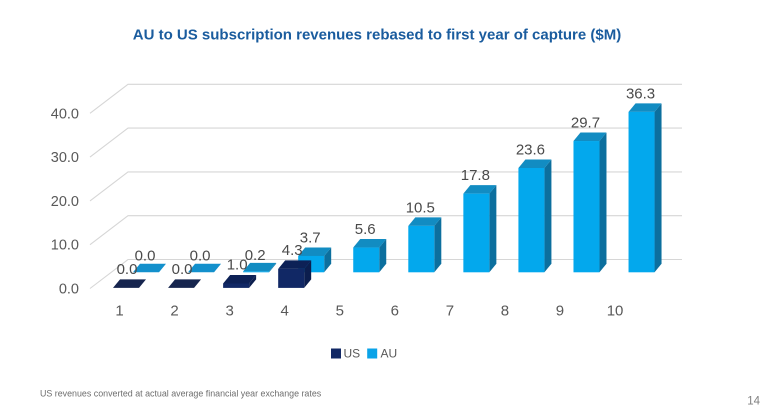 The image size is (765, 414). What do you see at coordinates (255, 255) in the screenshot?
I see `svg-text: 0.2` at bounding box center [255, 255].